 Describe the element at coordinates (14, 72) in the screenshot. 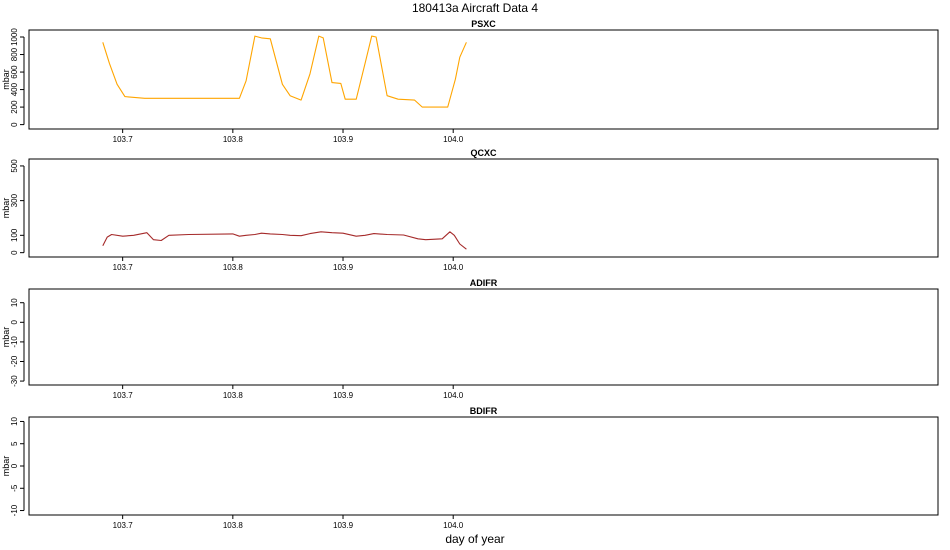

I see `y-tick-label: 600` at that location.